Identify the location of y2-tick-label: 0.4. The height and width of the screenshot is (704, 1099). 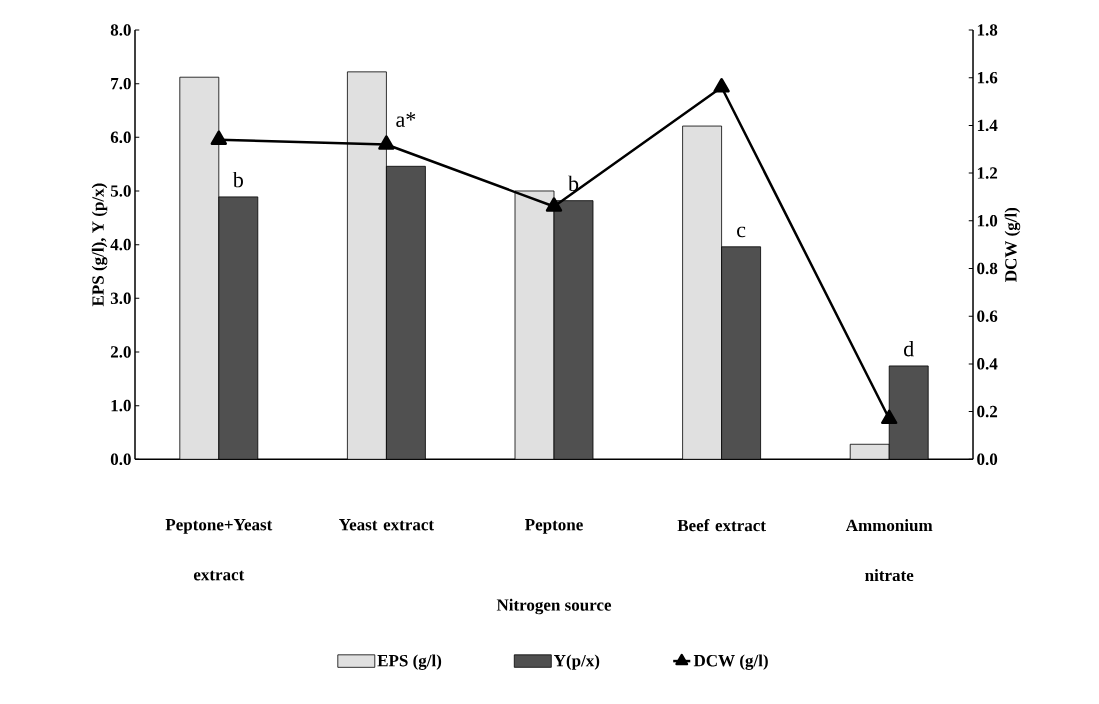
(987, 364).